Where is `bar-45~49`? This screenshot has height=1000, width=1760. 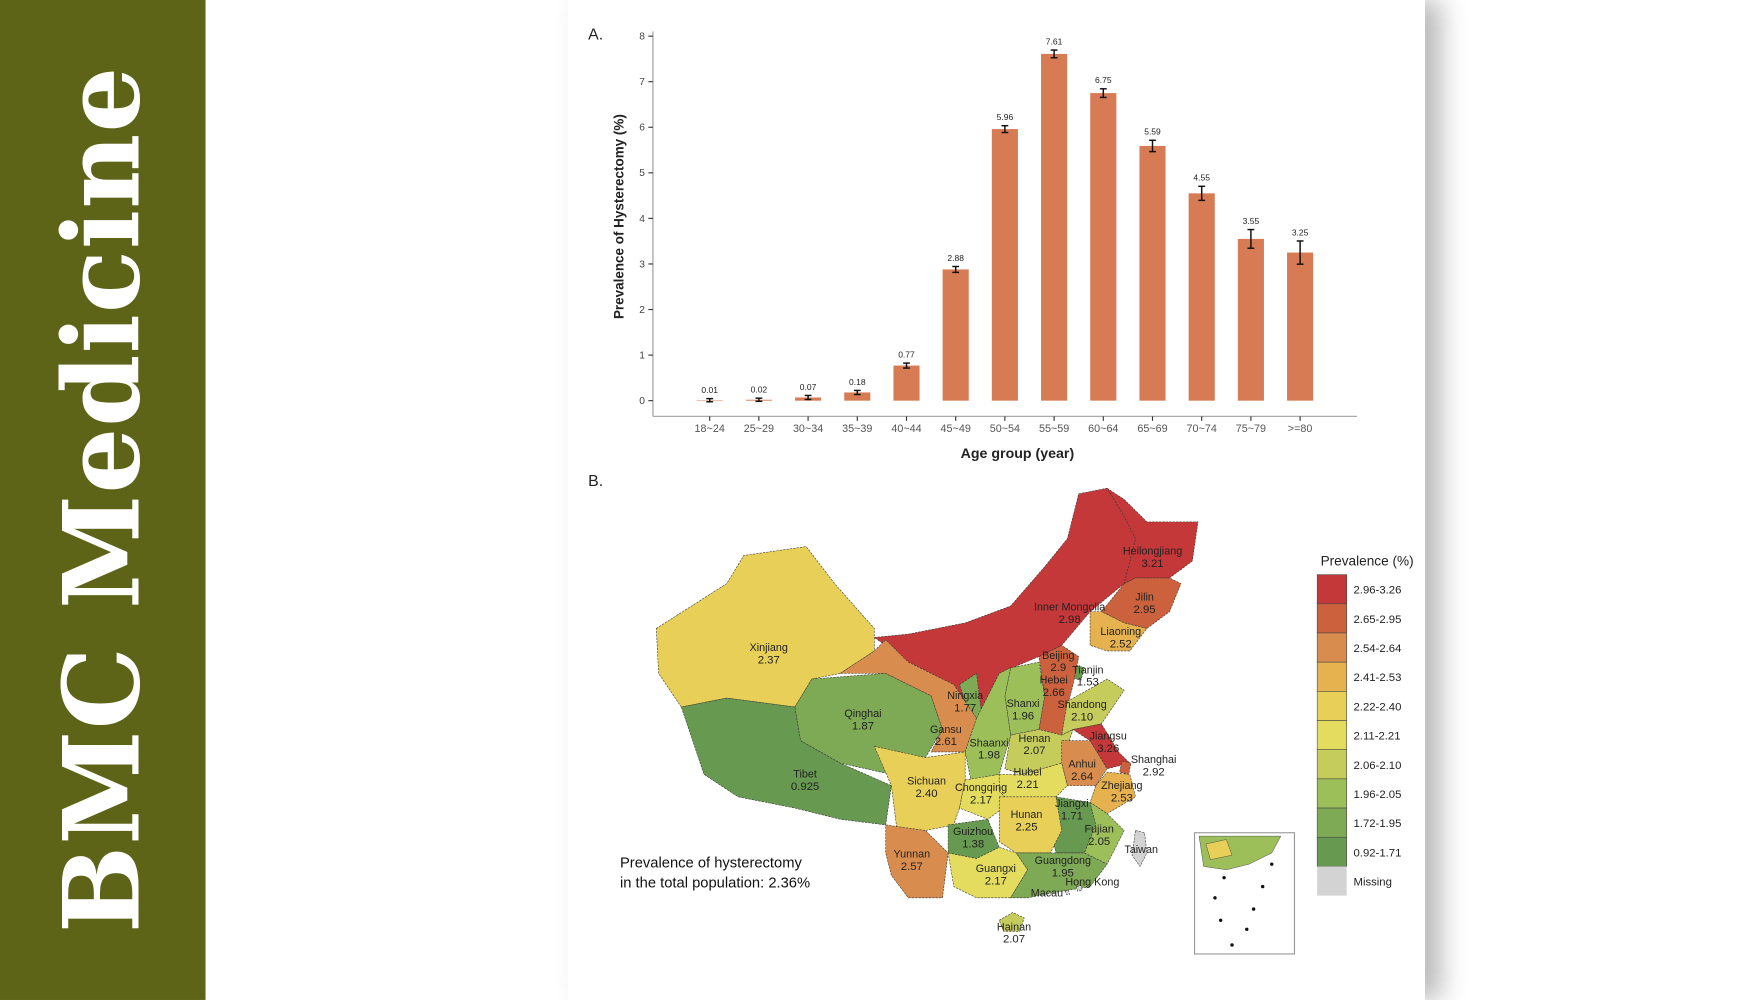
bar-45~49 is located at coordinates (955, 335).